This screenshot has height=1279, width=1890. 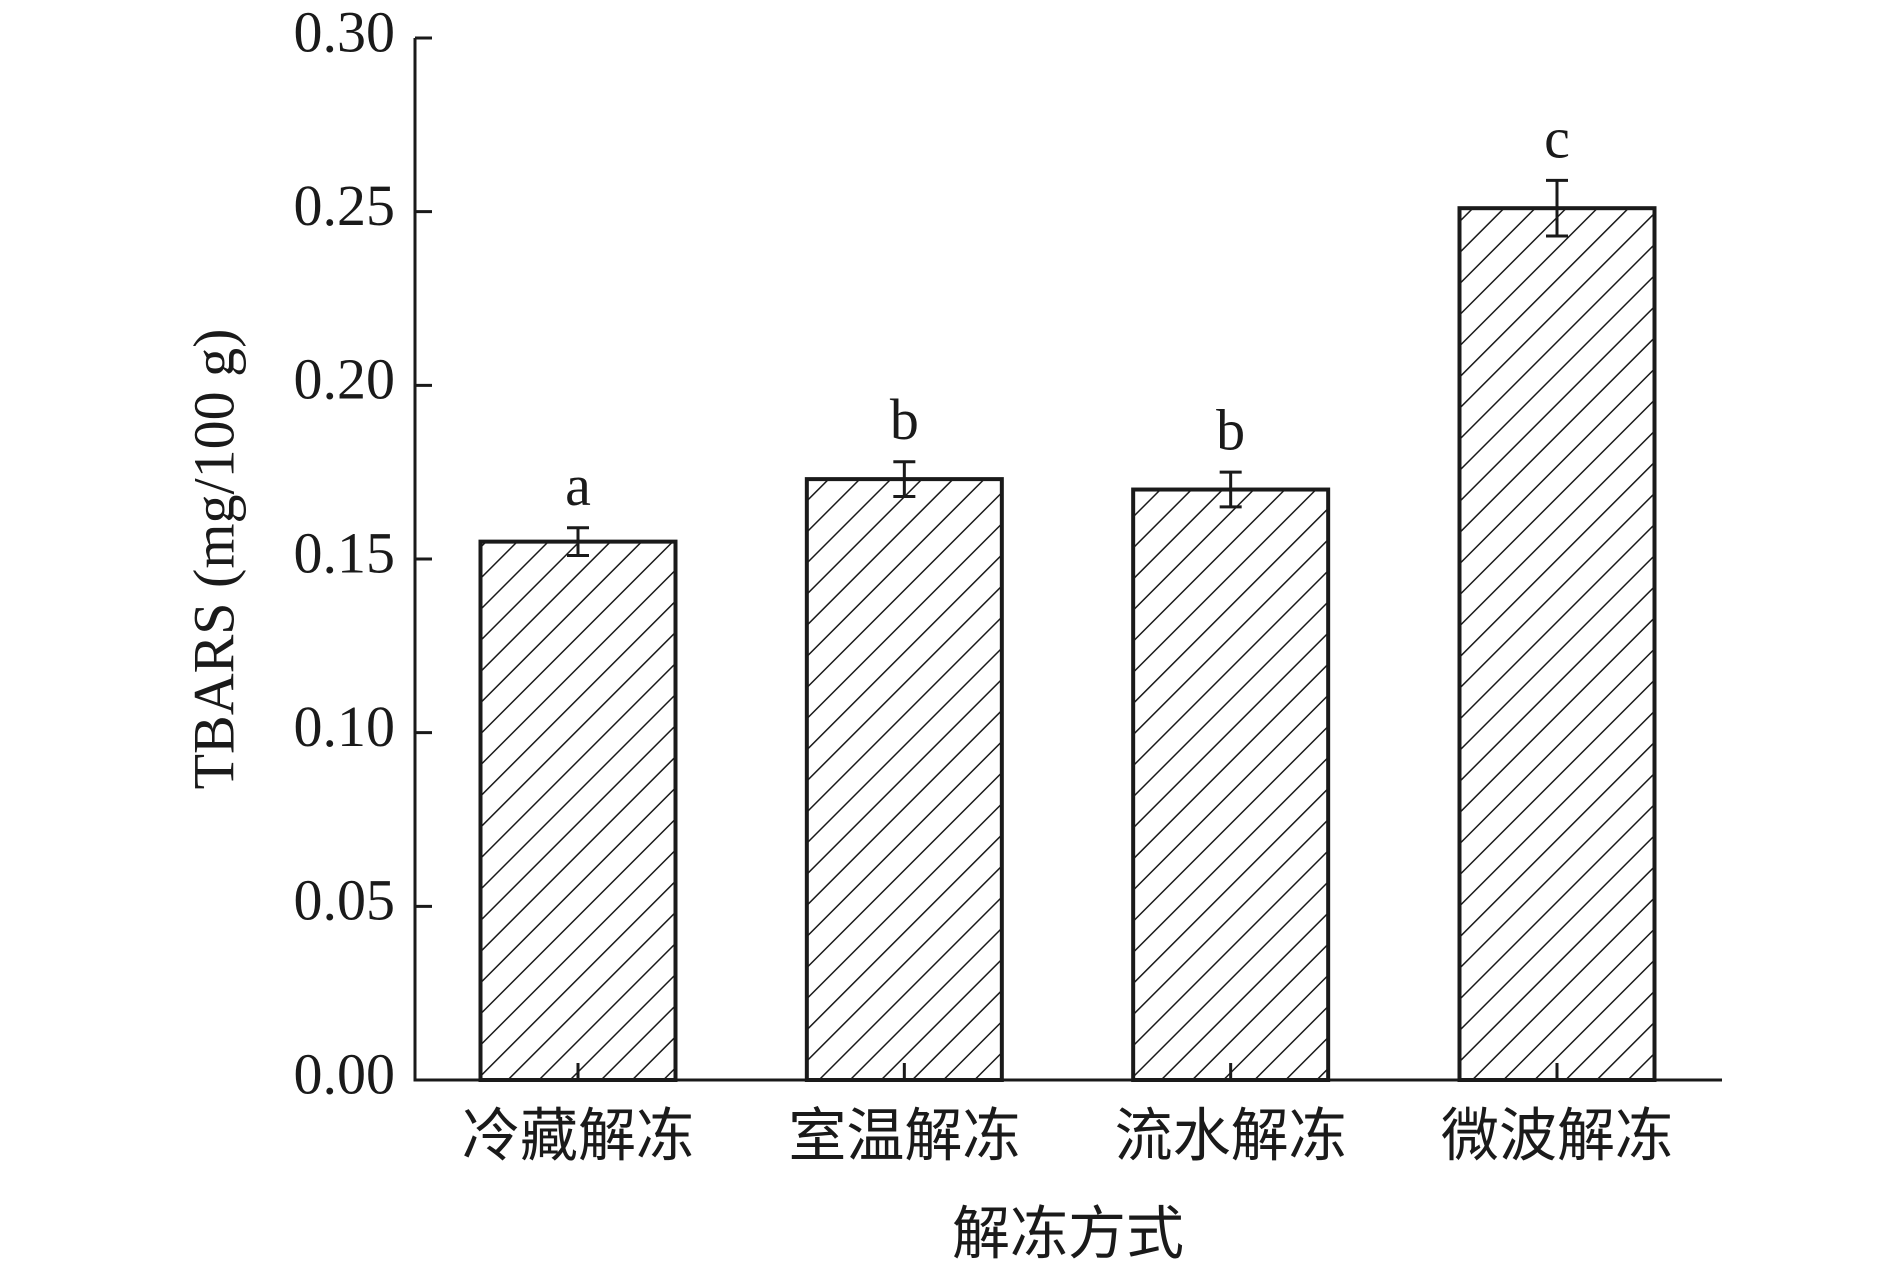 I want to click on y-tick-label: 0.25, so click(x=345, y=205).